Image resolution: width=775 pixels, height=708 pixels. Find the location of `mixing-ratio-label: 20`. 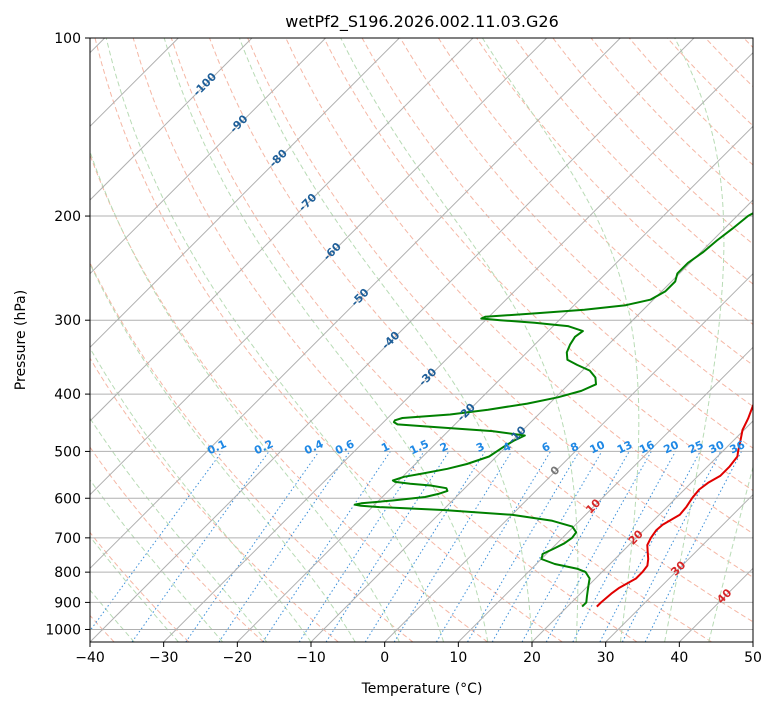

mixing-ratio-label: 20 is located at coordinates (672, 447).